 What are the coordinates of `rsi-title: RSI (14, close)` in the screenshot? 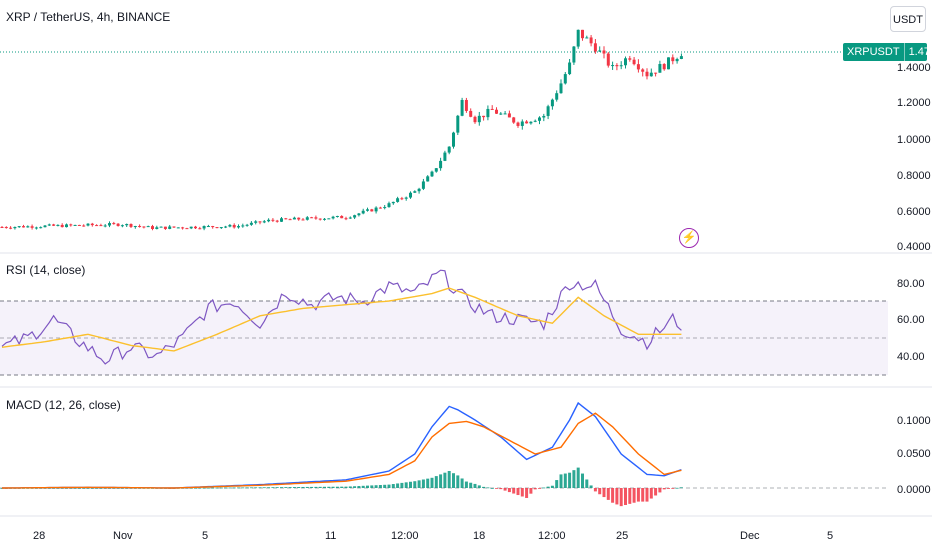 It's located at (45, 270).